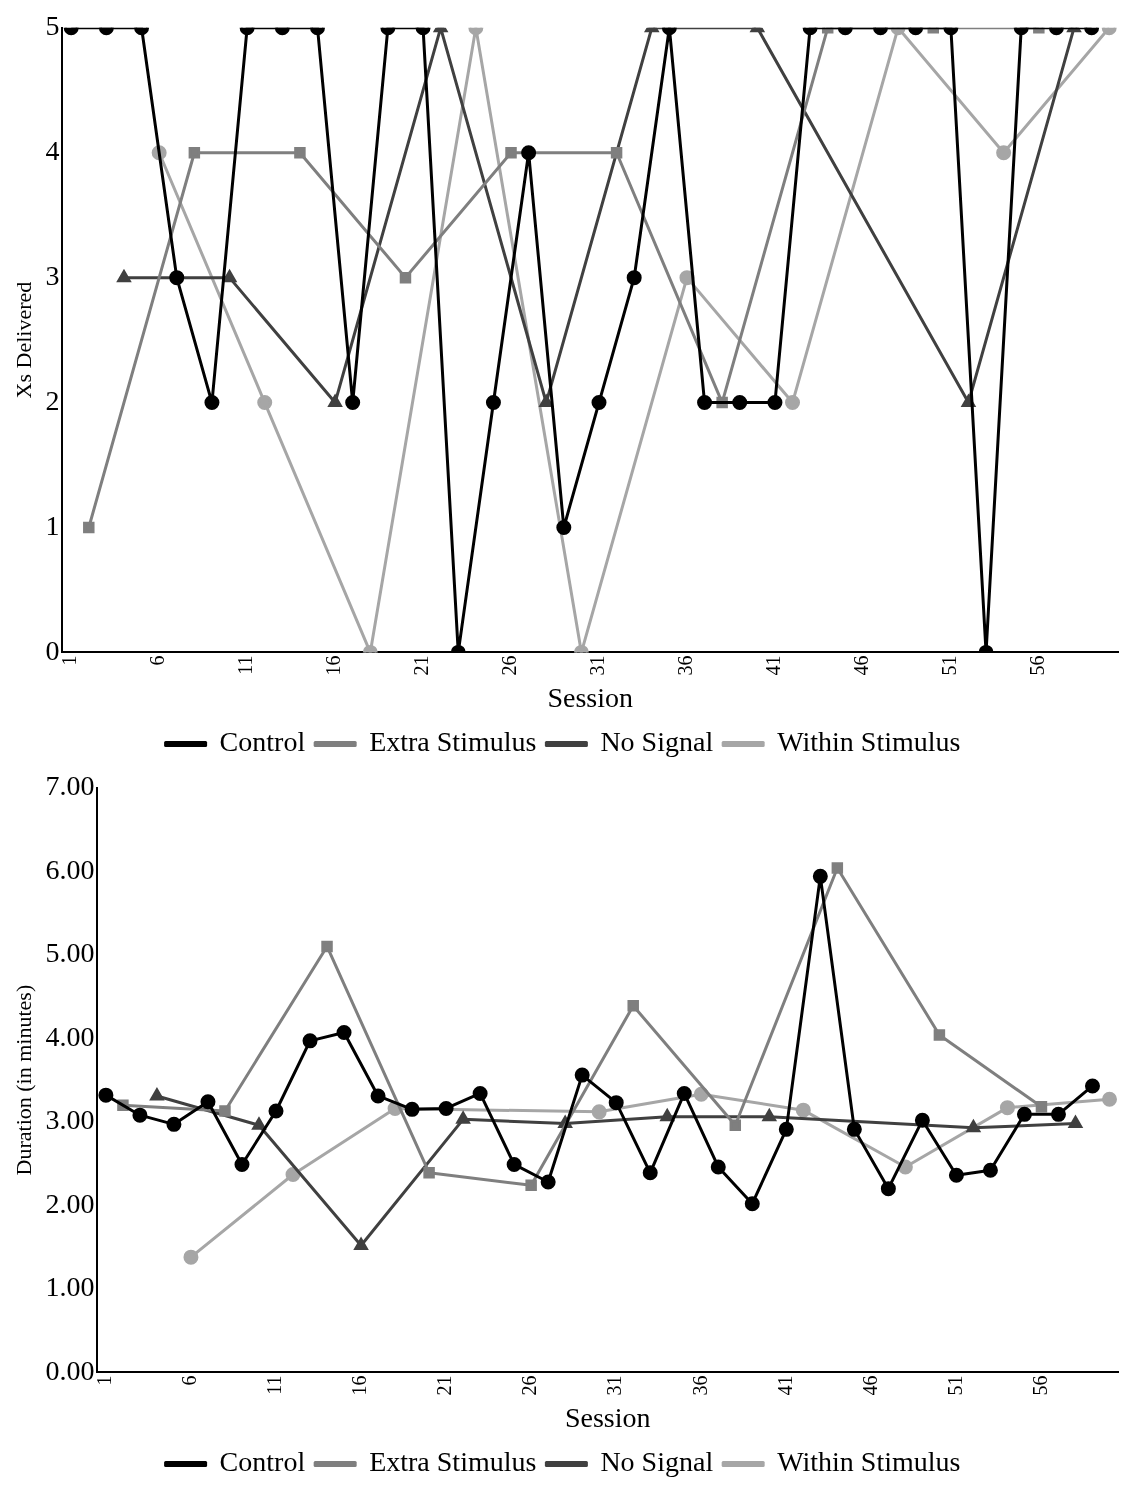 The height and width of the screenshot is (1507, 1148). What do you see at coordinates (104, 1380) in the screenshot?
I see `x-tick-label: 1` at bounding box center [104, 1380].